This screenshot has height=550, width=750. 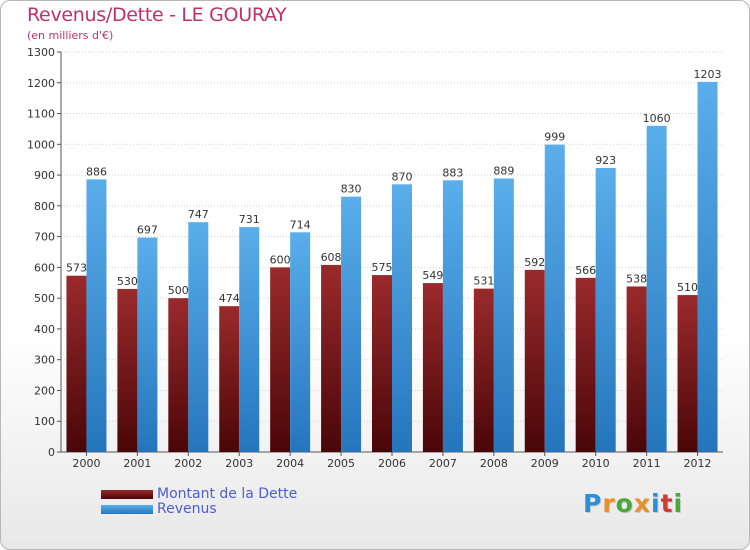 What do you see at coordinates (44, 267) in the screenshot?
I see `y-tick-label: 600` at bounding box center [44, 267].